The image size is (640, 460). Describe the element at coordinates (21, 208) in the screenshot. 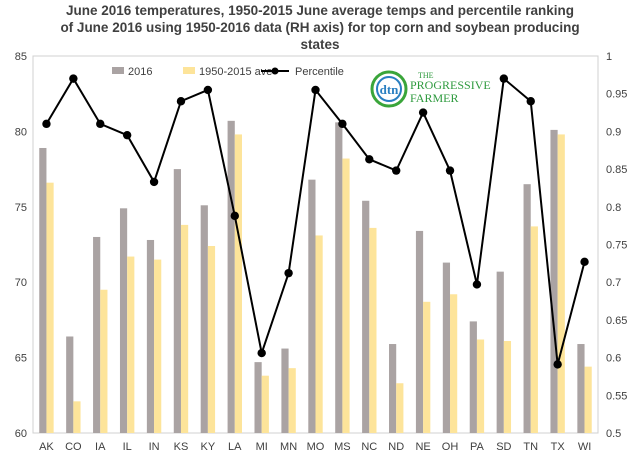

I see `y-left-tick-label: 75` at that location.